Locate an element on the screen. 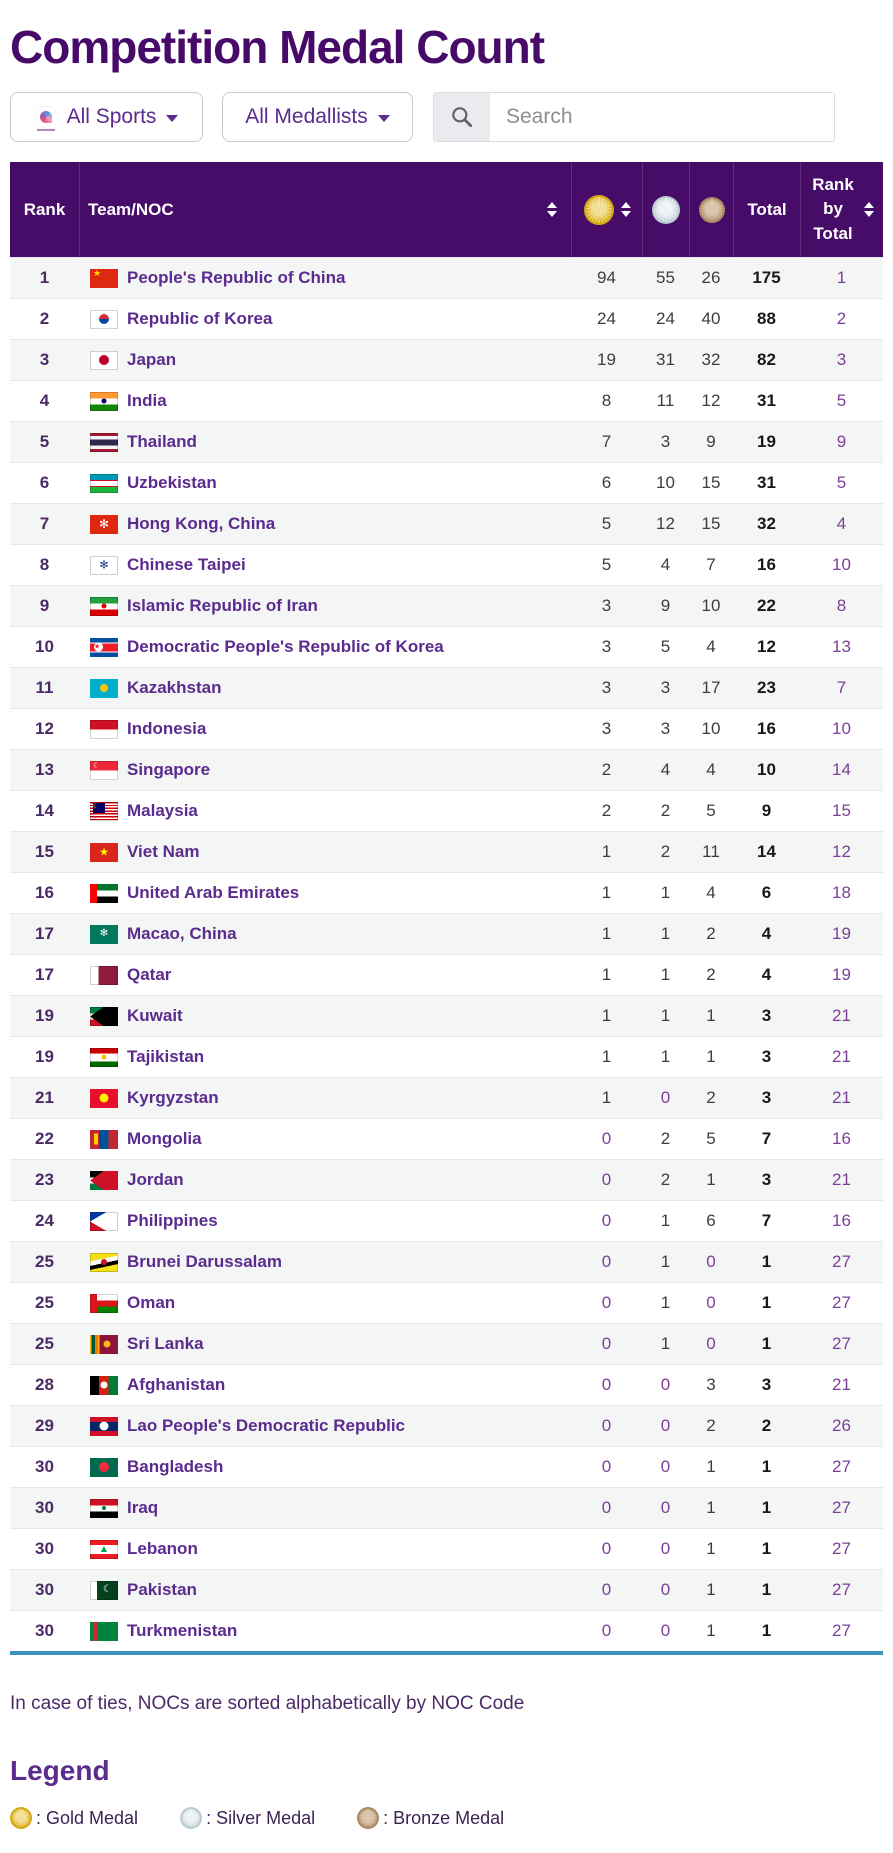  team-name-link: Lebanon is located at coordinates (162, 1548).